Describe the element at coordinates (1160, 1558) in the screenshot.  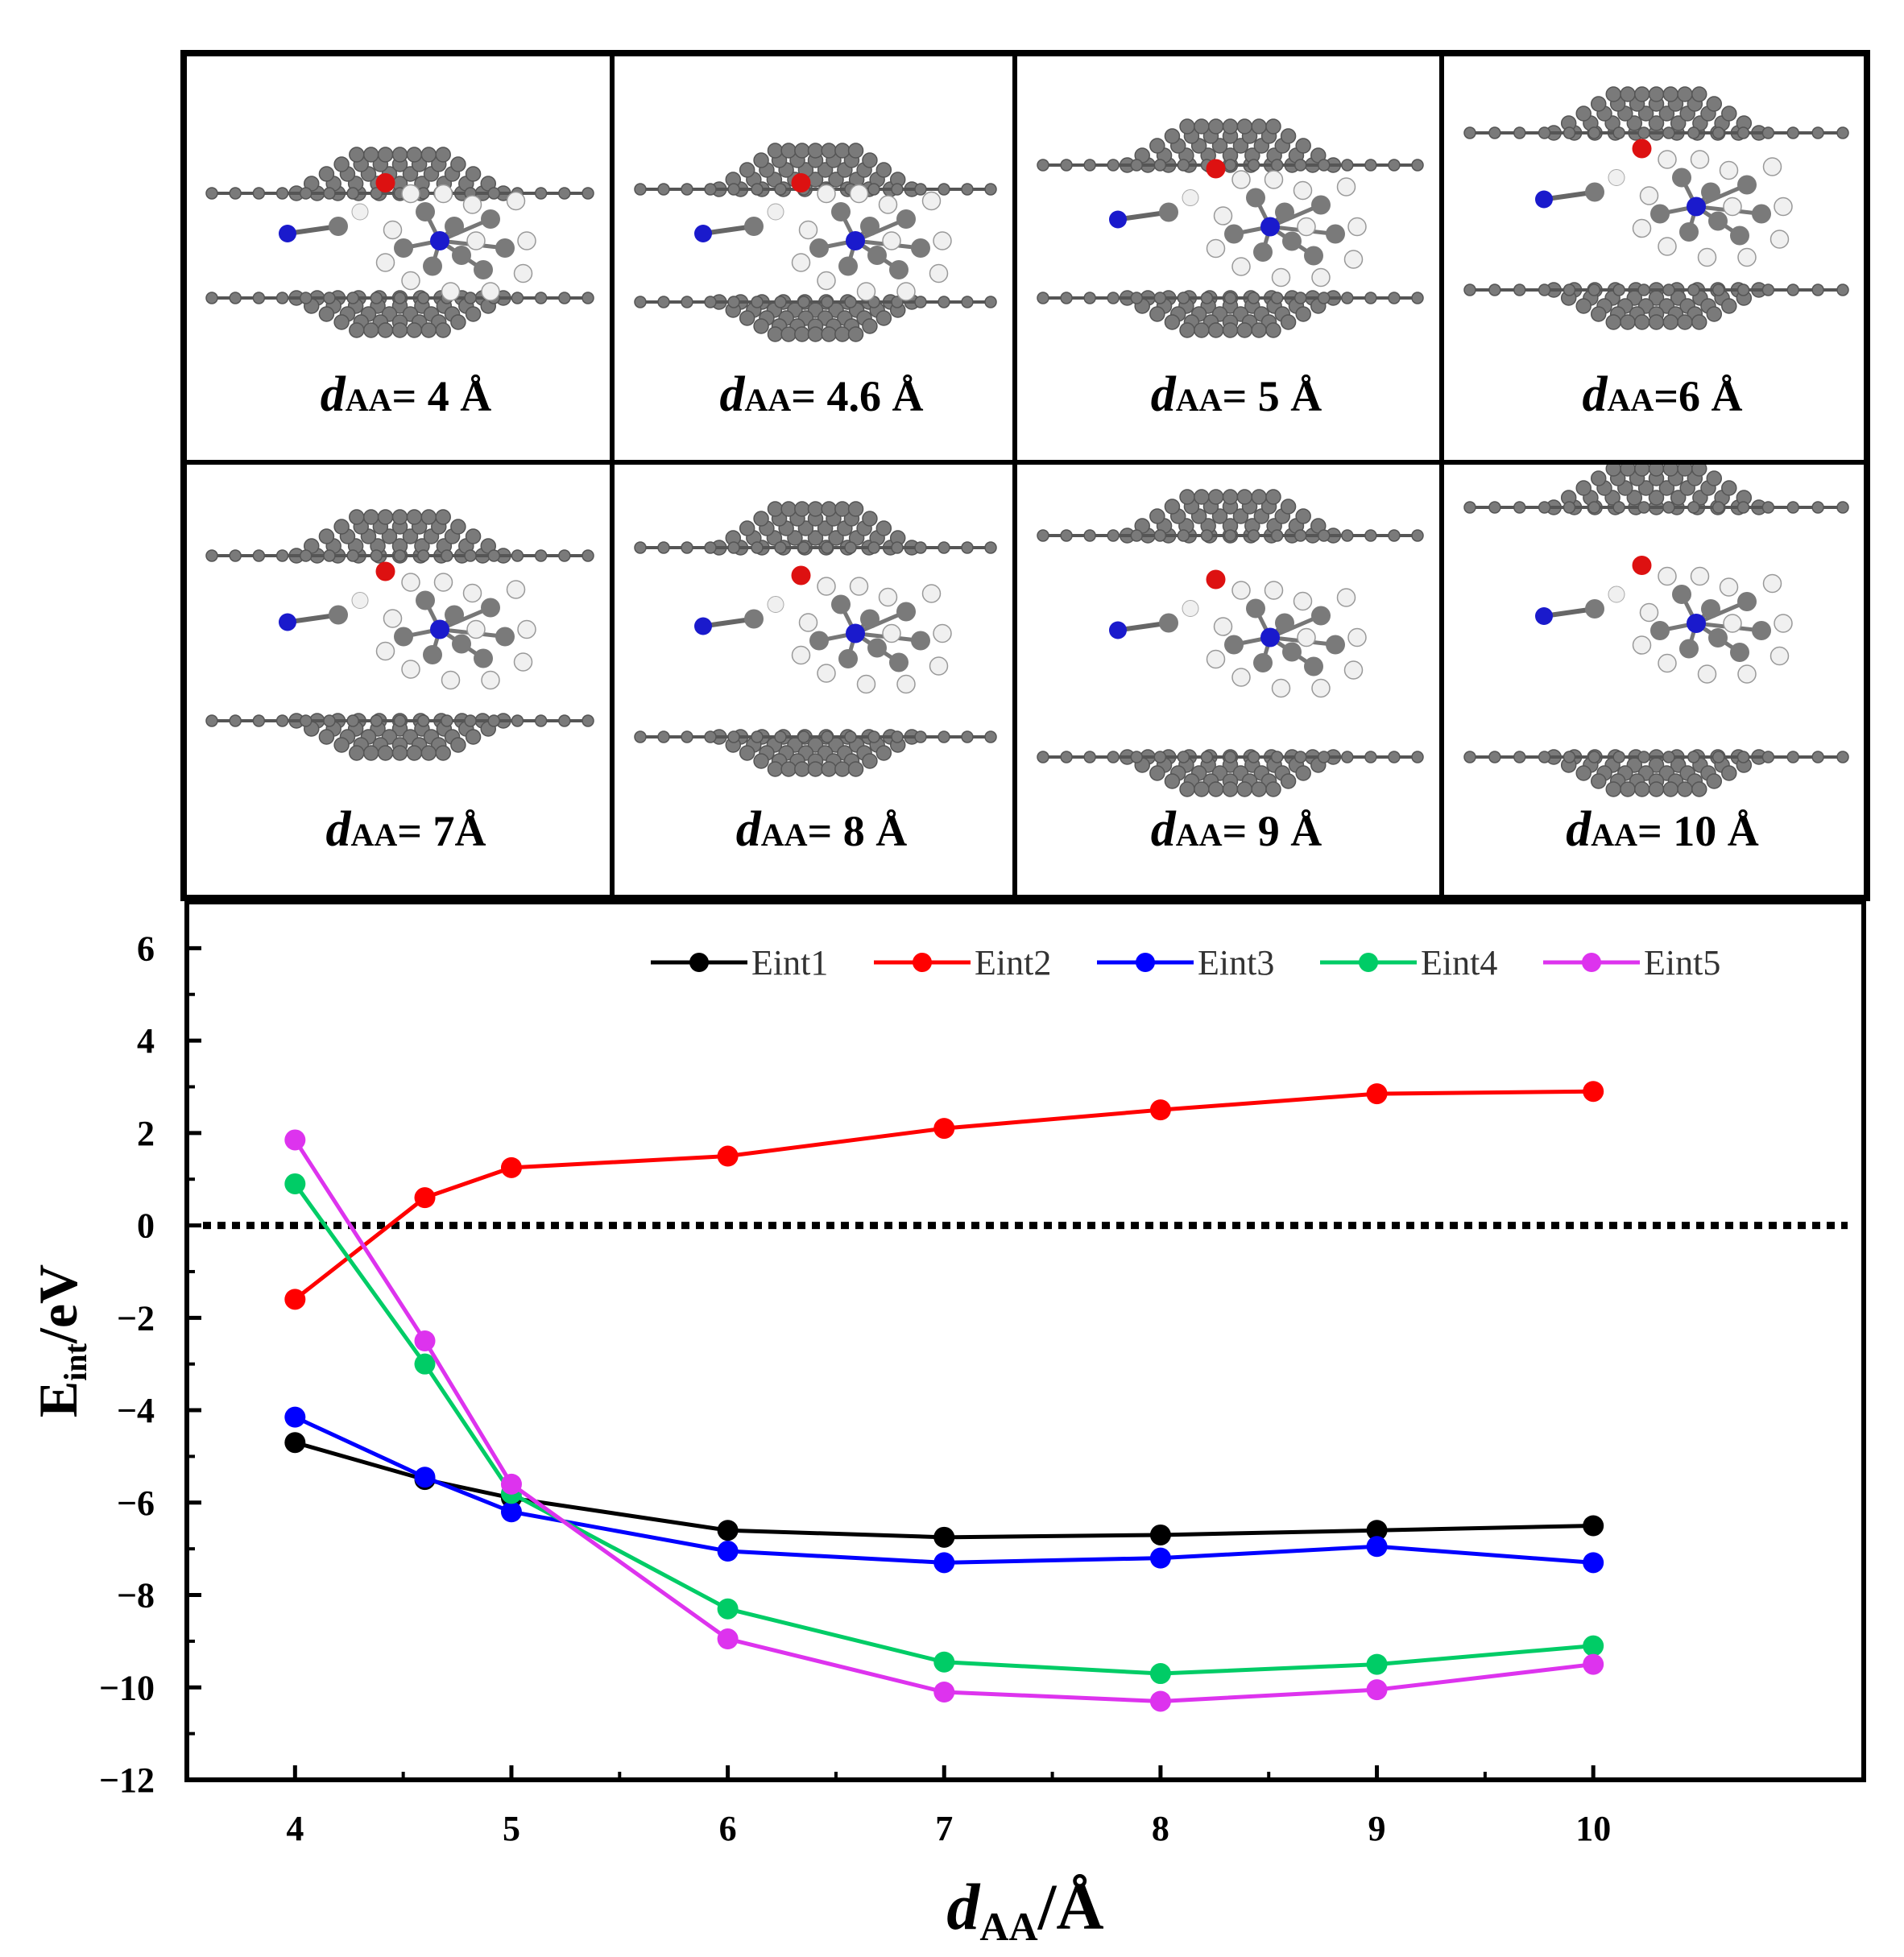
I see `data-point-eint3` at that location.